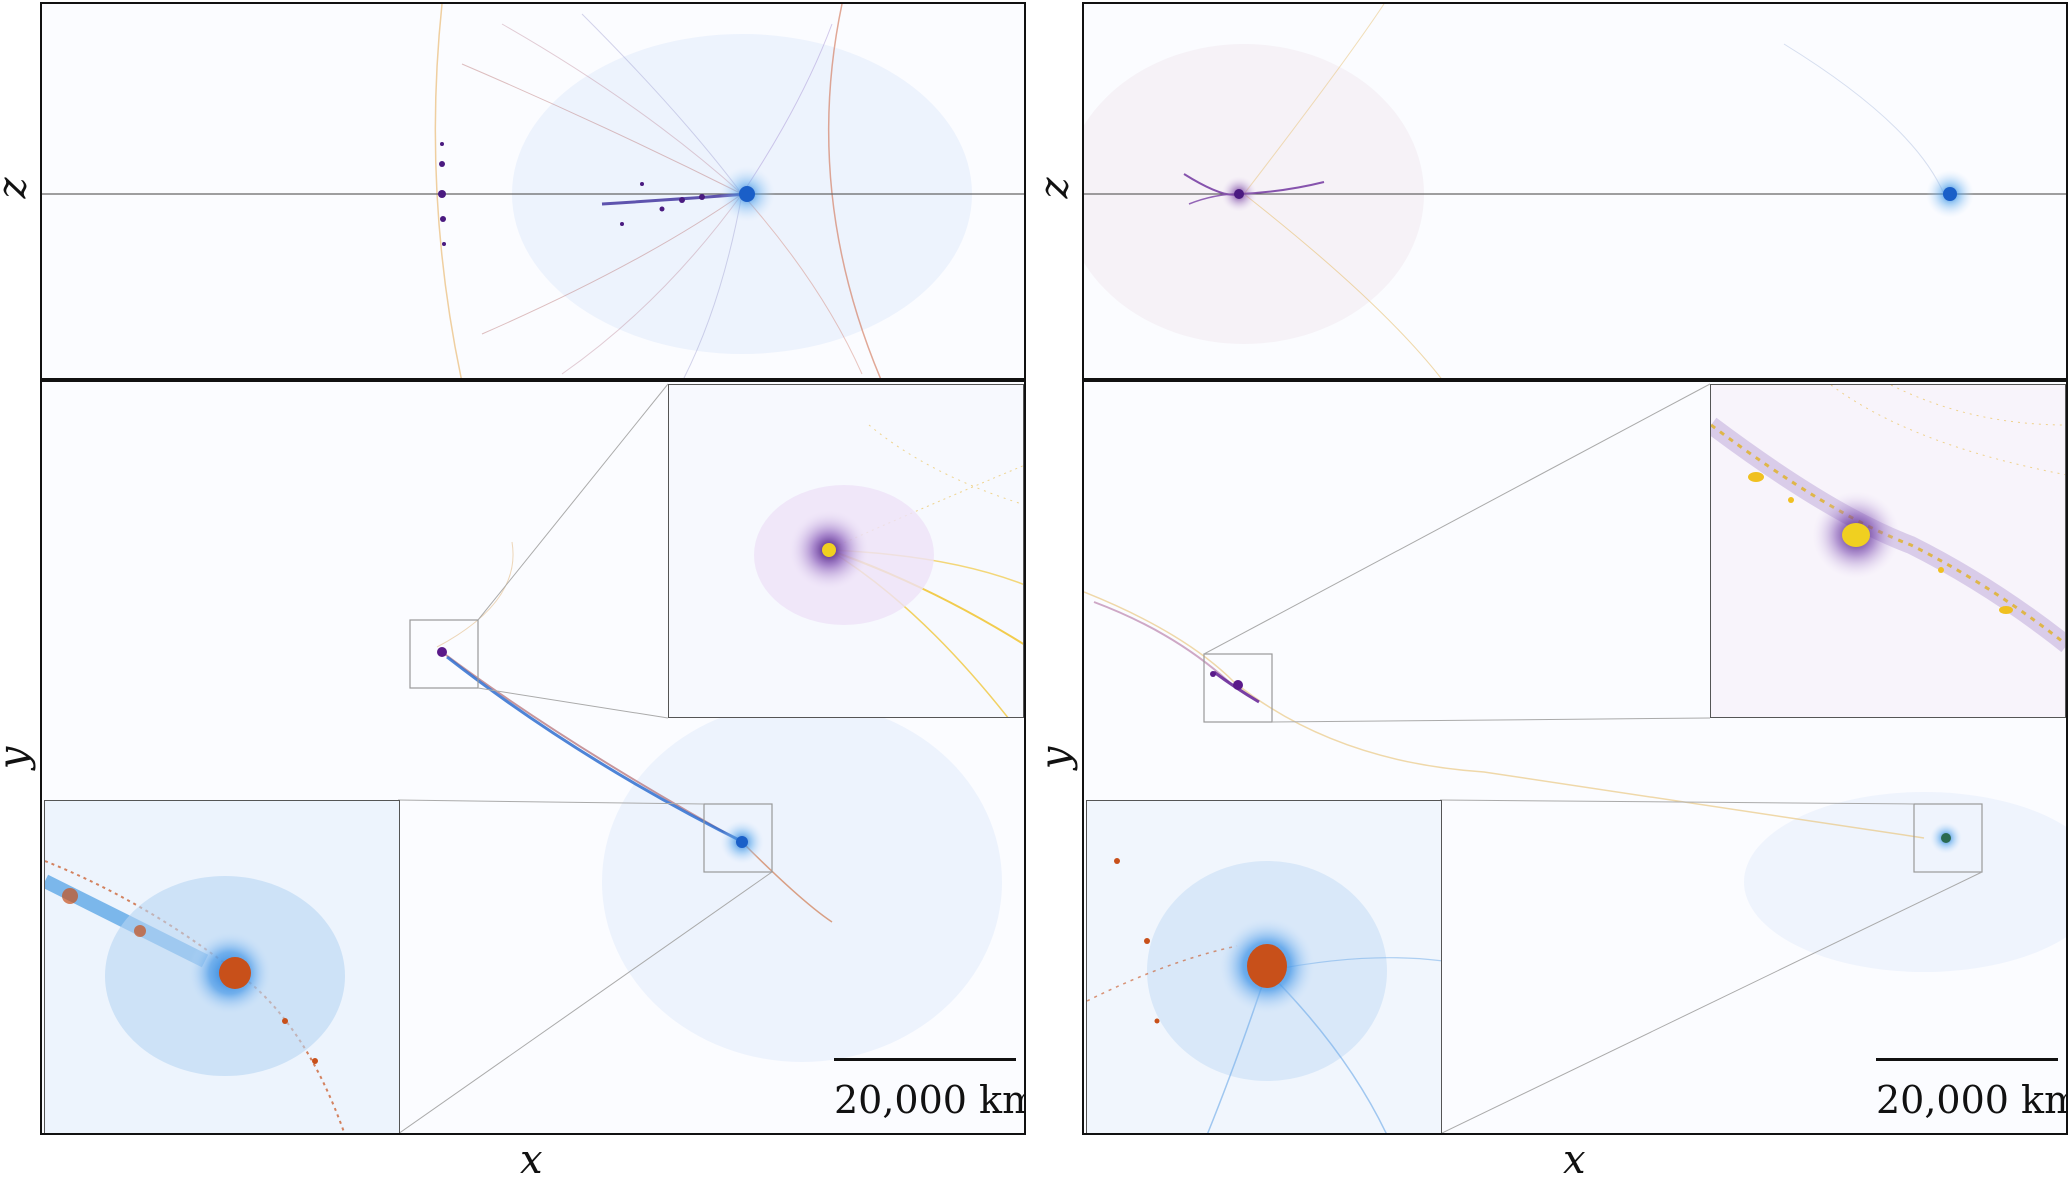 This screenshot has width=2070, height=1185. What do you see at coordinates (1574, 1160) in the screenshot?
I see `right-x-label: x` at bounding box center [1574, 1160].